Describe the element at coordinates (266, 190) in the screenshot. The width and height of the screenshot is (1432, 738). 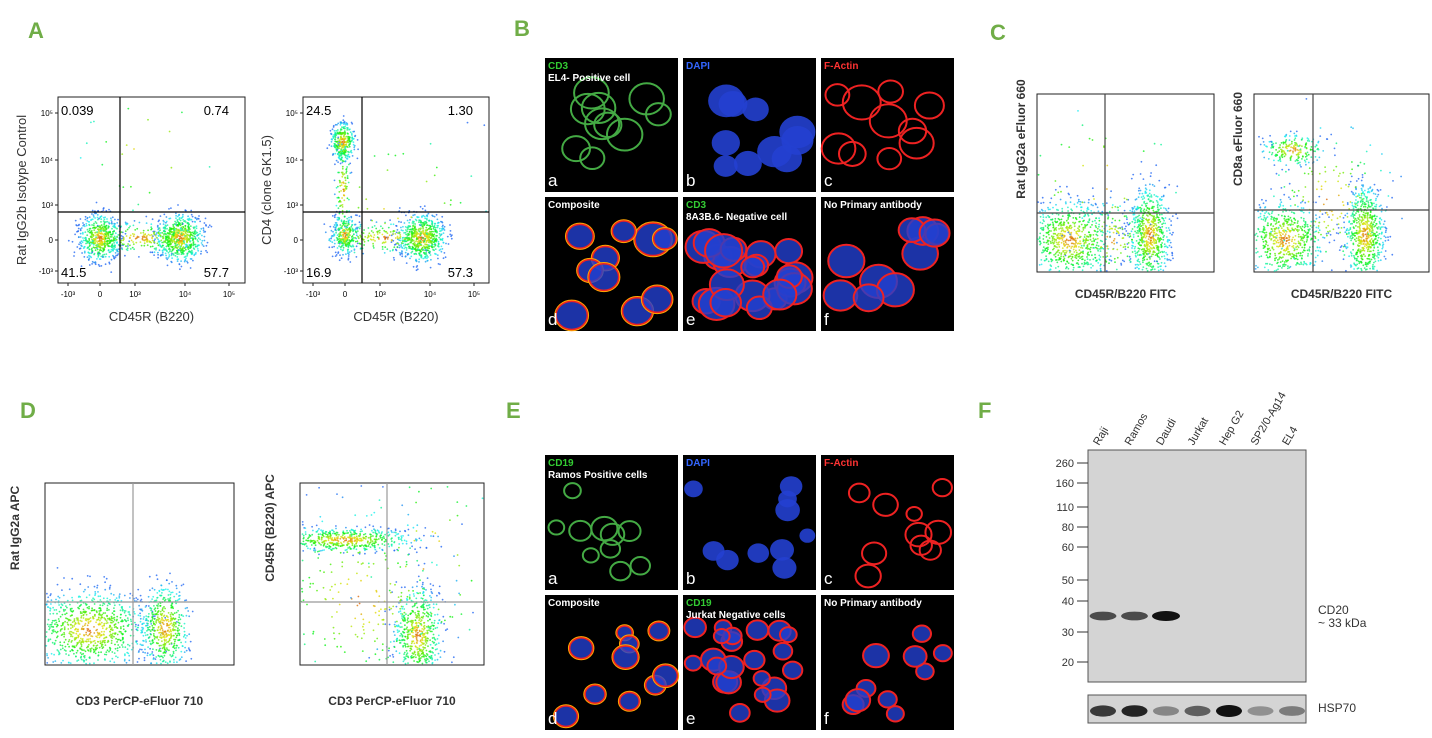
I see `y-axis-label: CD4 (clone GK1.5)` at that location.